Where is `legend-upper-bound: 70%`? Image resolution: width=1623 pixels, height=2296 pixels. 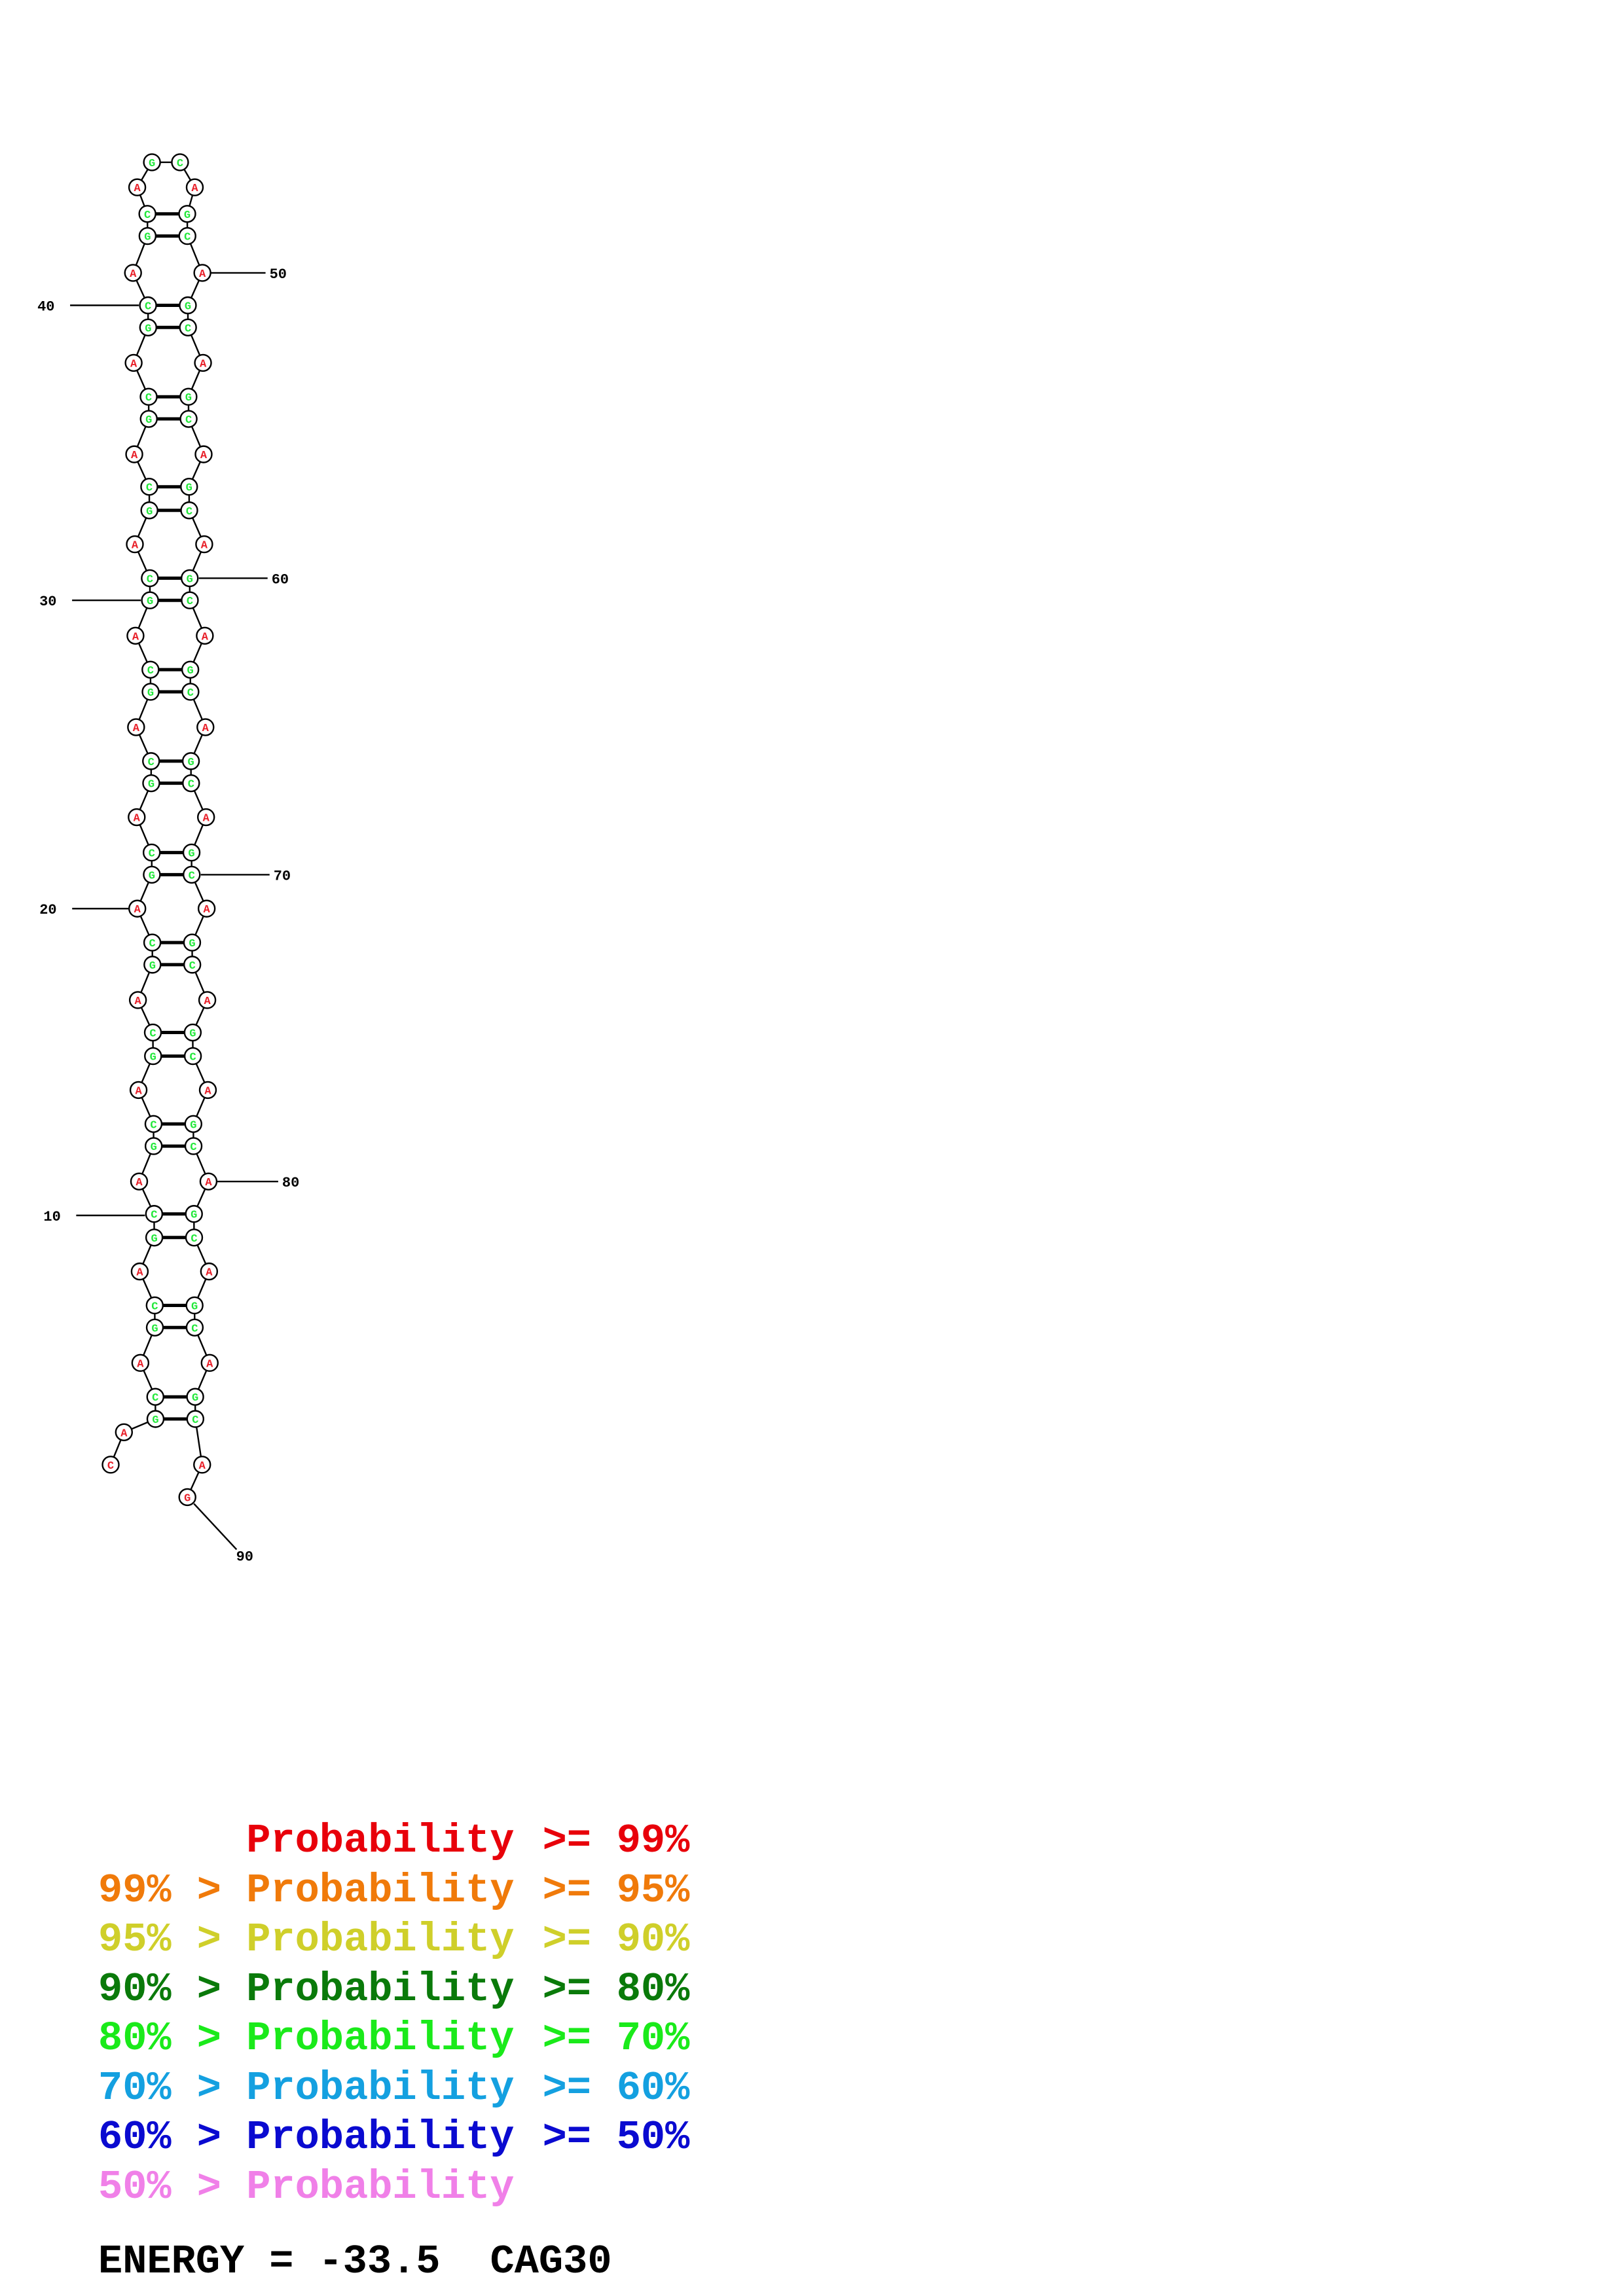 legend-upper-bound: 70% is located at coordinates (653, 2038).